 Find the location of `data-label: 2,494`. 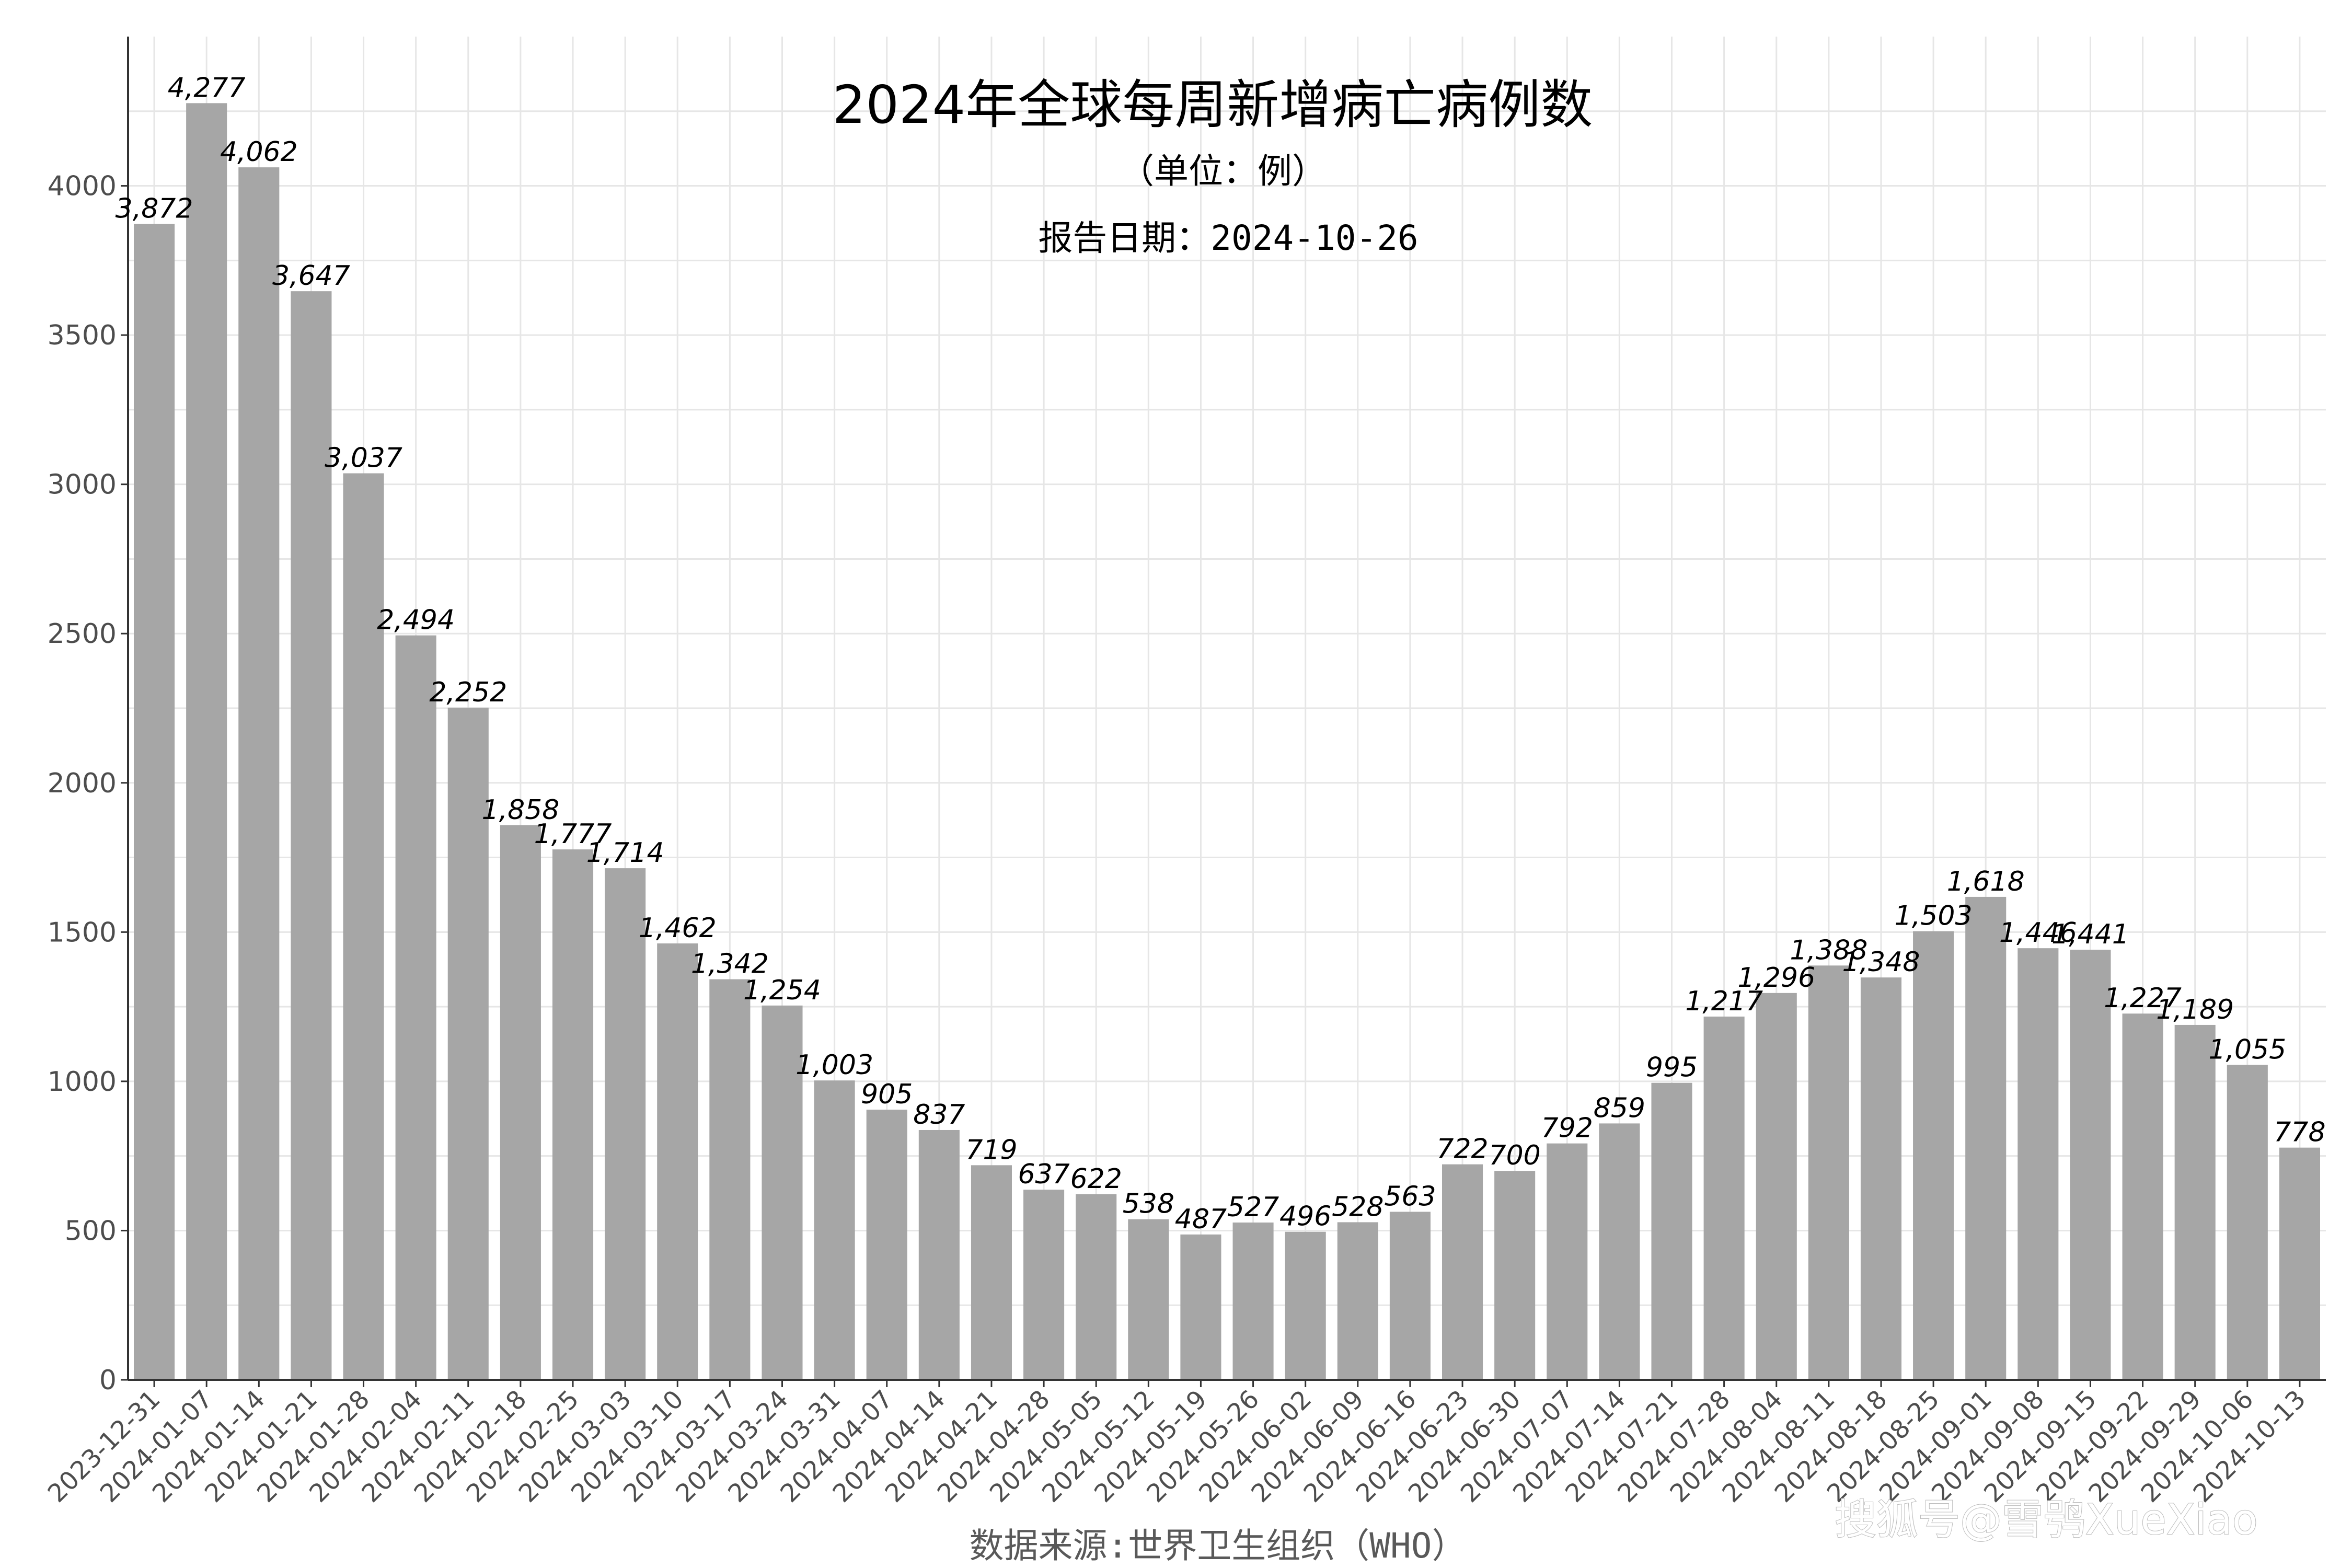

data-label: 2,494 is located at coordinates (416, 620).